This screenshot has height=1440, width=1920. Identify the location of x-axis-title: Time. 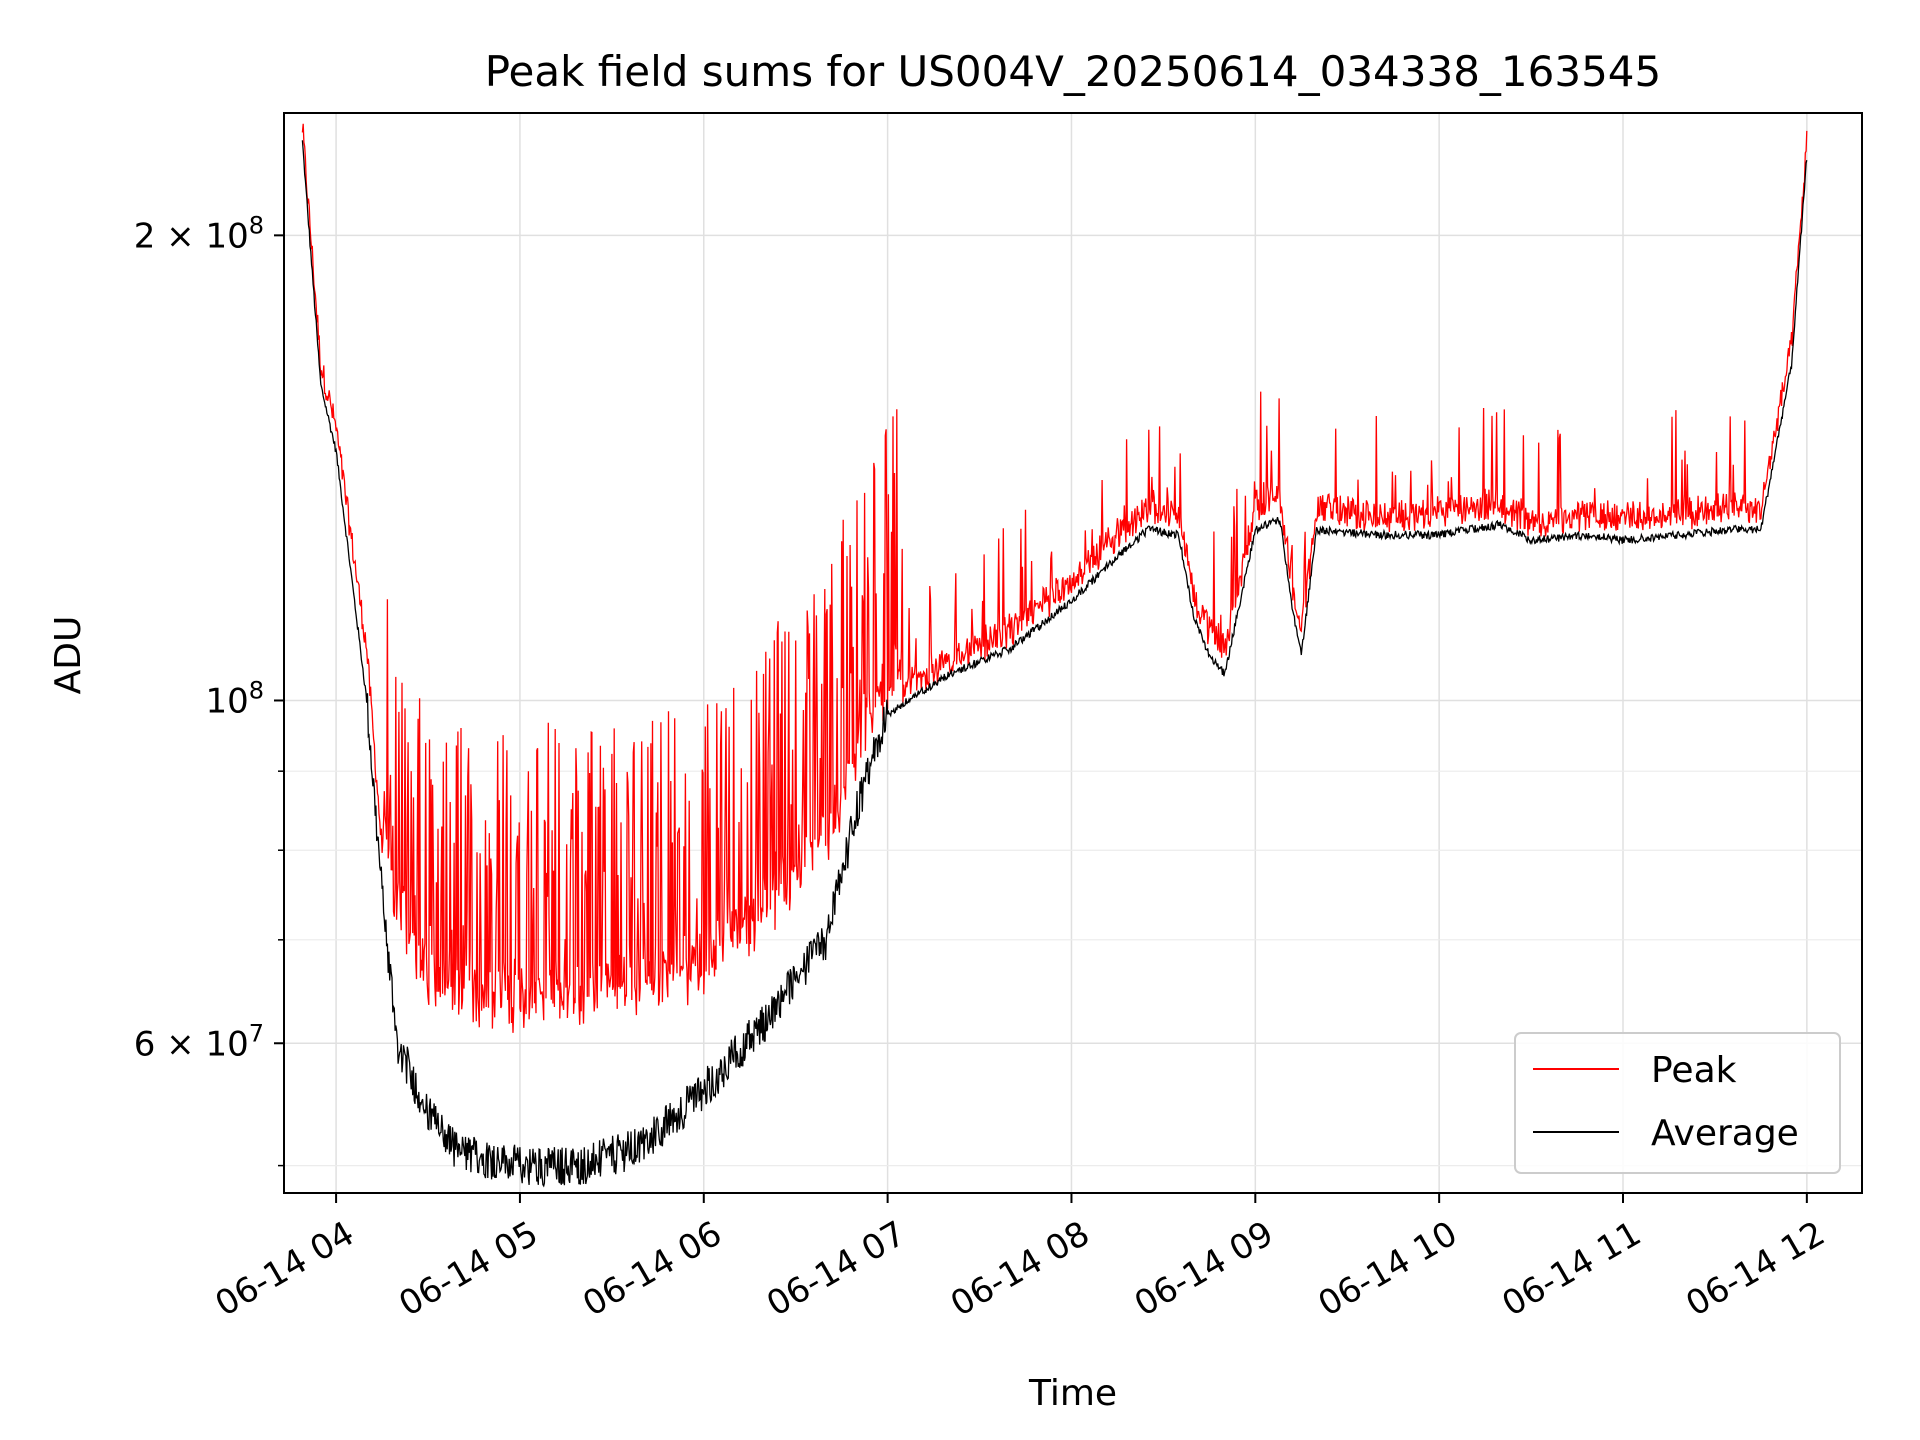
(1072, 1393).